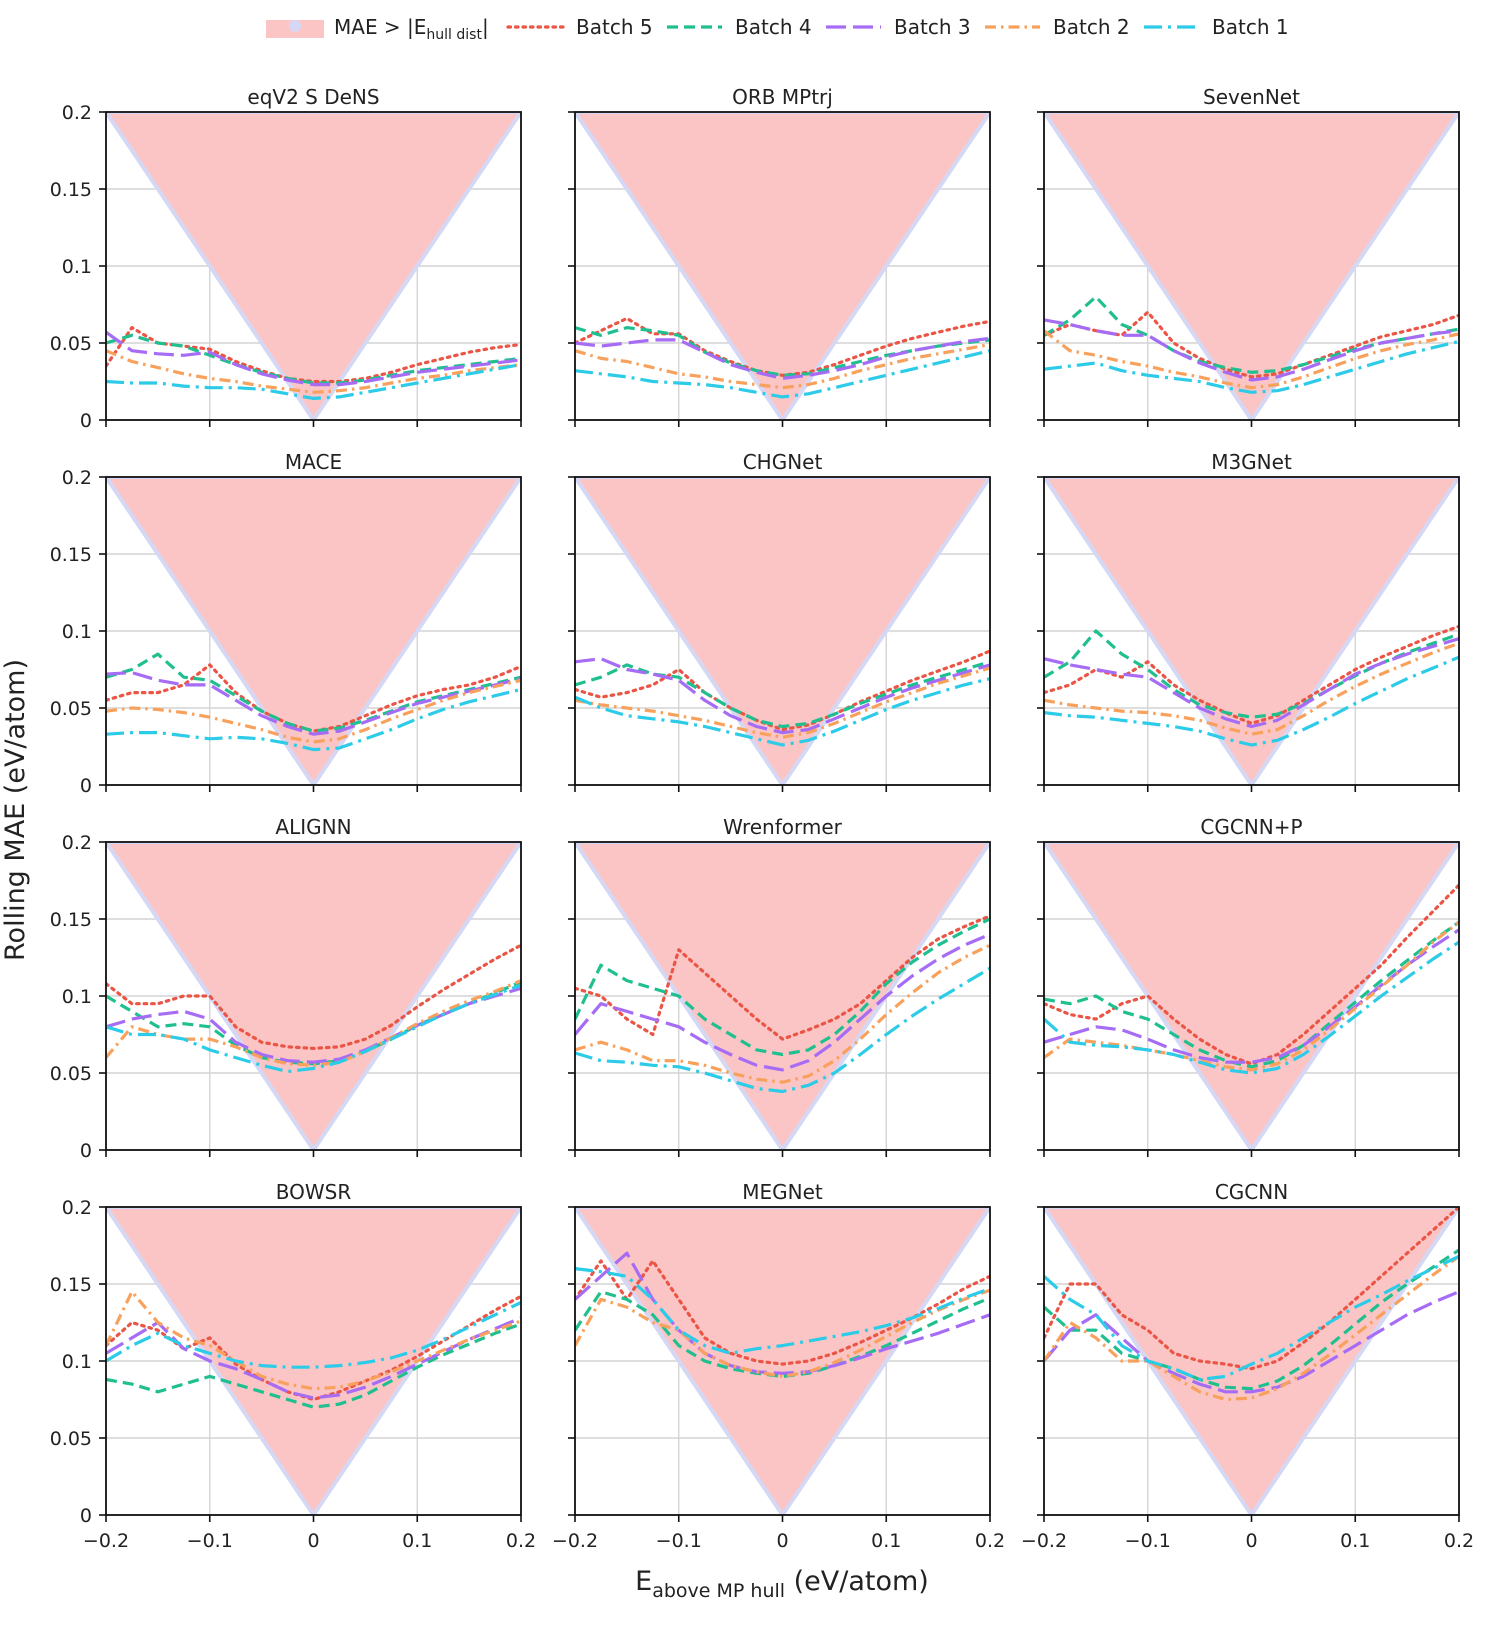 This screenshot has height=1637, width=1495. I want to click on panel-cgcnn-p: CGCNN+P, so click(1248, 986).